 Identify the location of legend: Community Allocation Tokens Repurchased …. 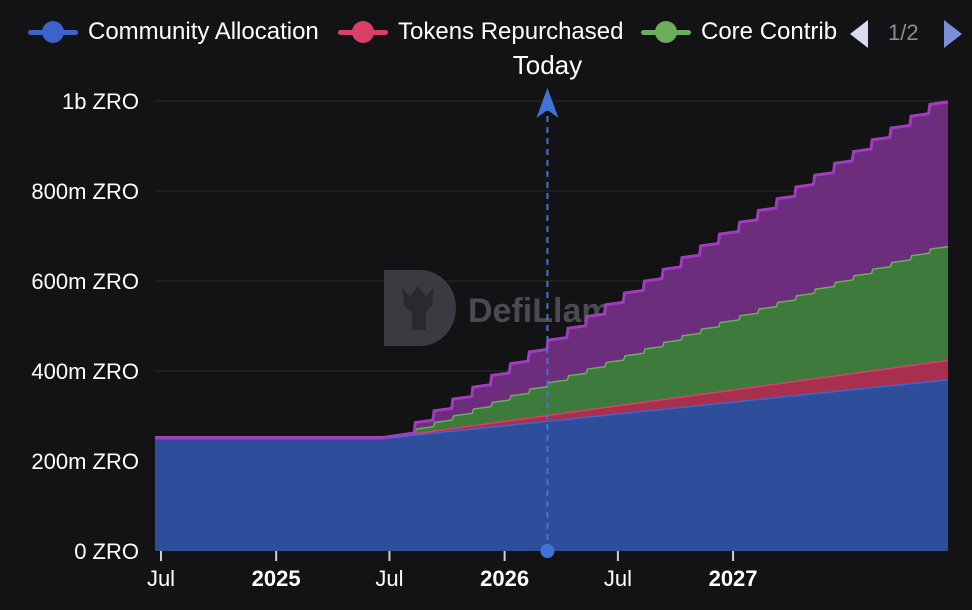
(486, 33).